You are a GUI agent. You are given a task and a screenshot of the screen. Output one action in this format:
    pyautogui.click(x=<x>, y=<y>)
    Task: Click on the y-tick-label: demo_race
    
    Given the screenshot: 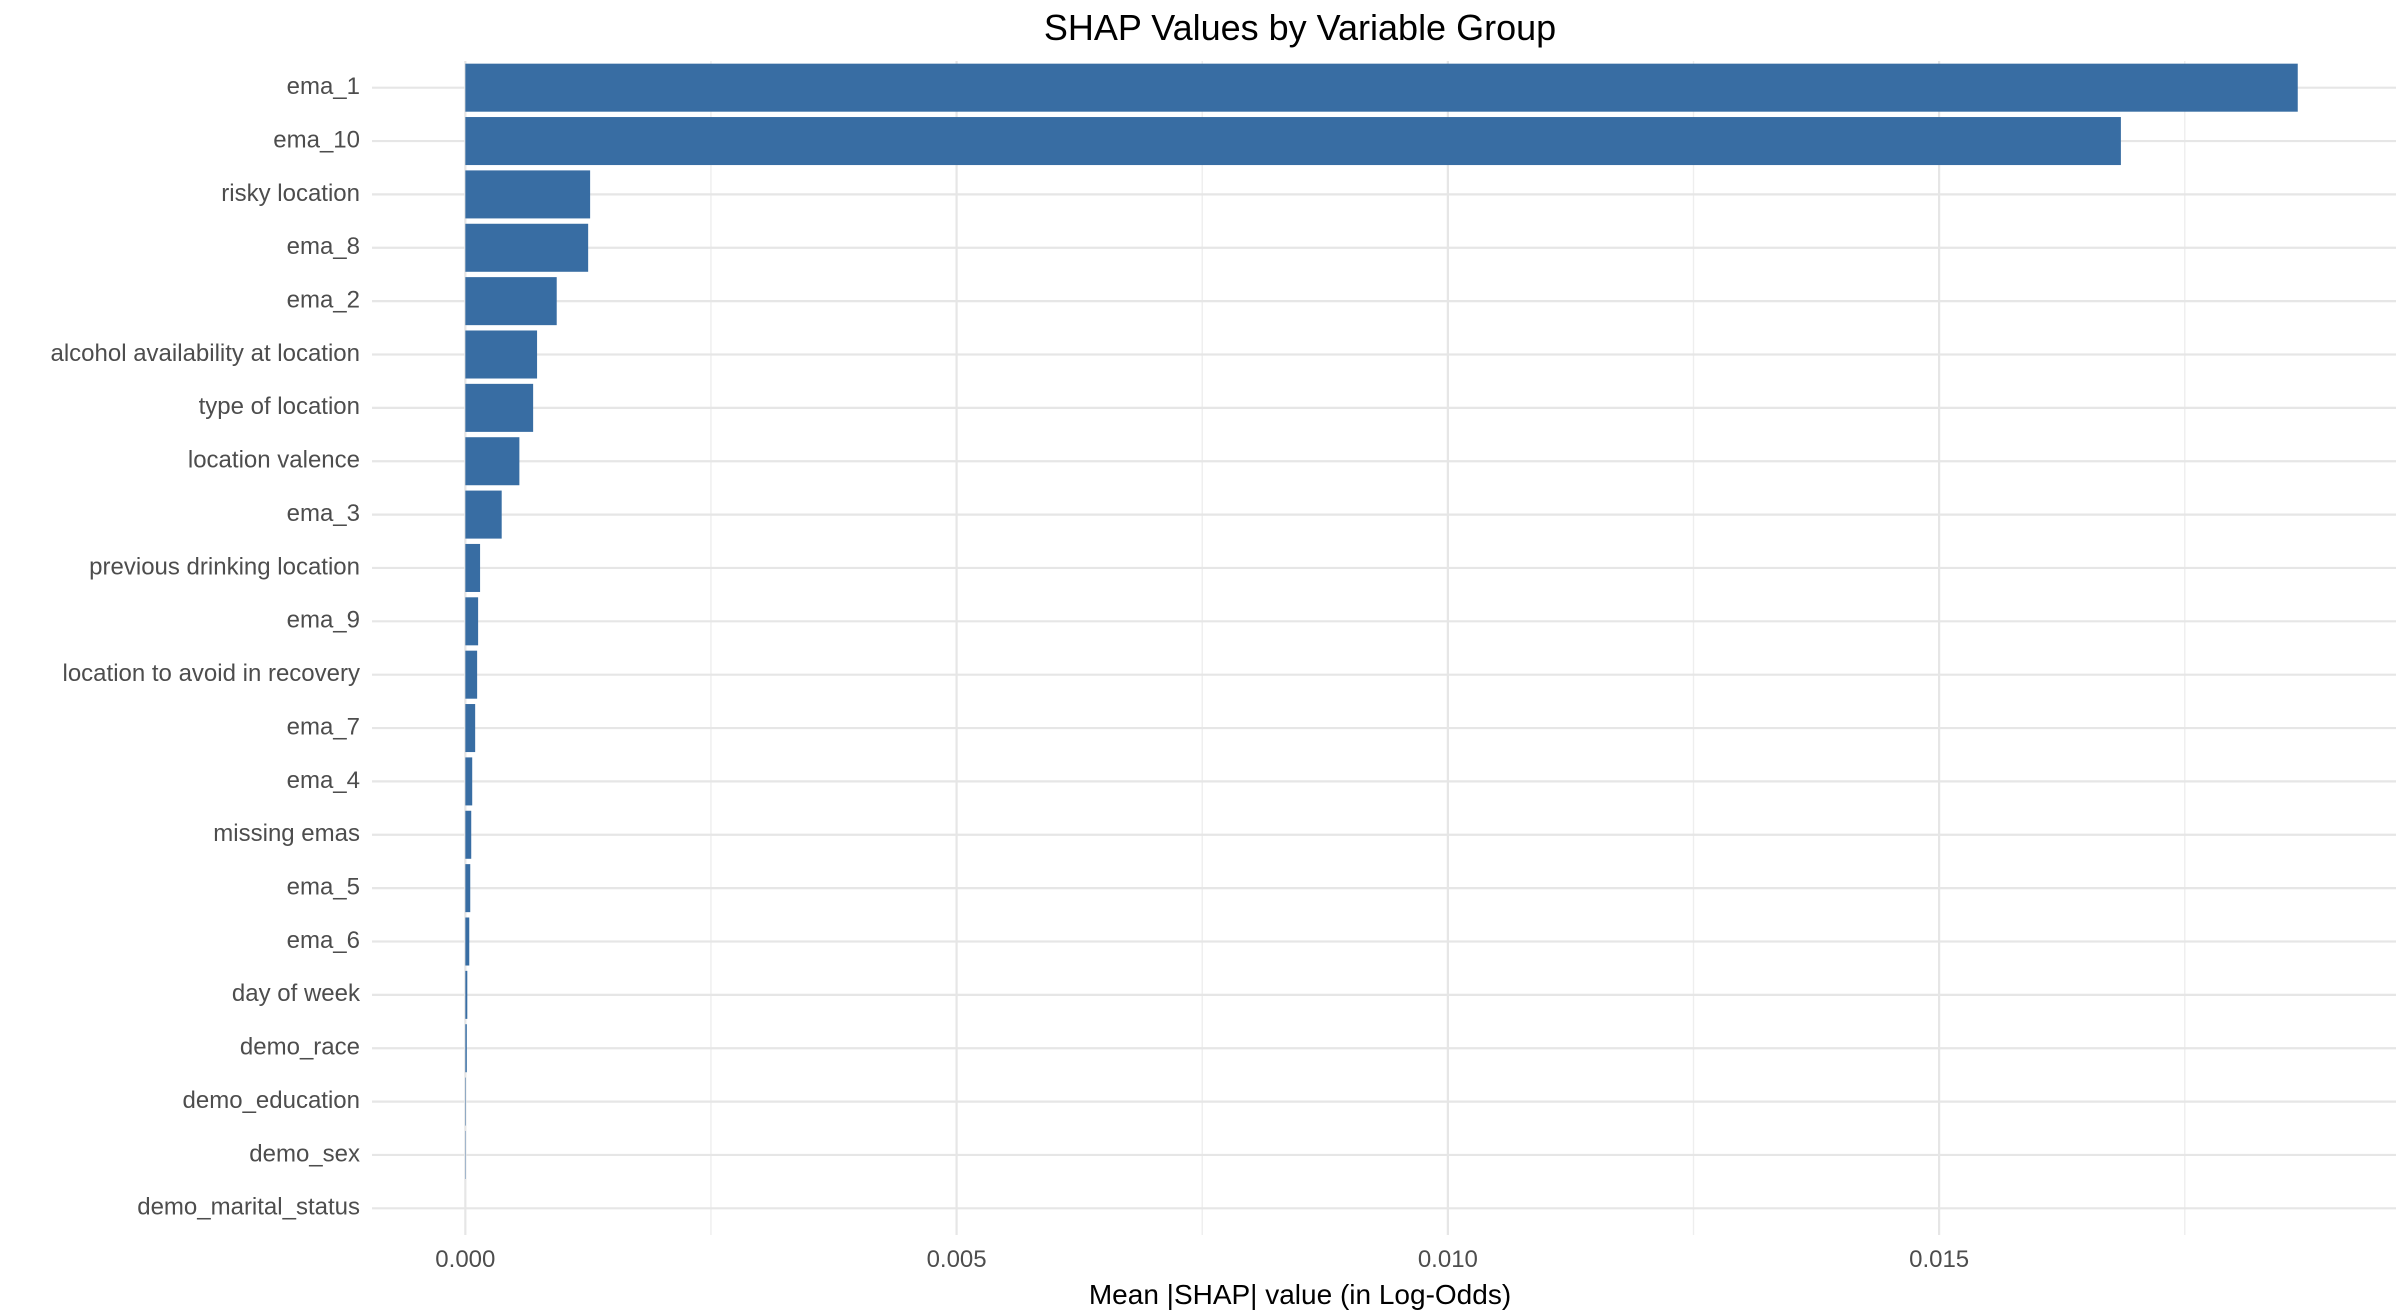 What is the action you would take?
    pyautogui.click(x=300, y=1047)
    